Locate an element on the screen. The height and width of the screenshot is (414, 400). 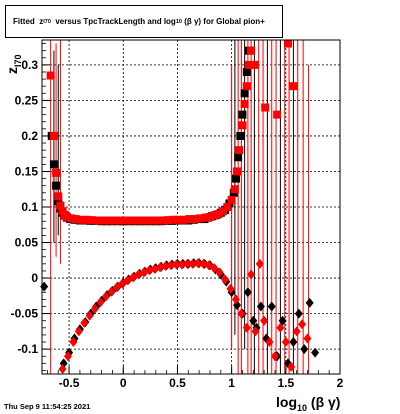
y-tick-label: 0.15 is located at coordinates (27, 171).